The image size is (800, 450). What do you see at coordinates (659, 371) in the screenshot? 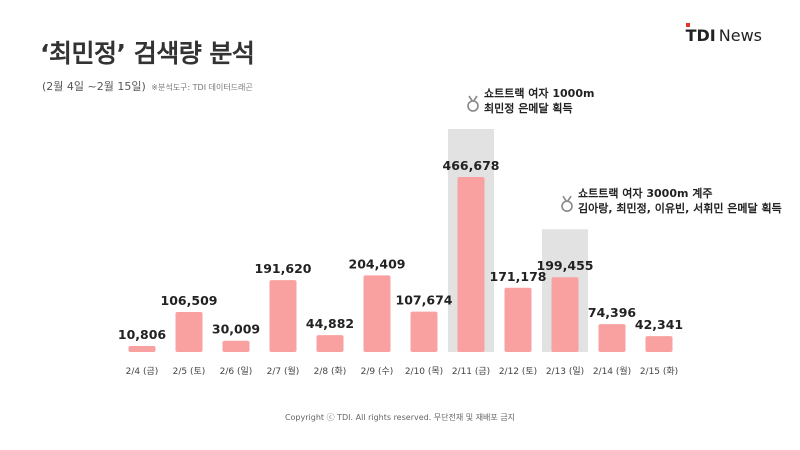
I see `x-tick-label: 2/15 (화)` at bounding box center [659, 371].